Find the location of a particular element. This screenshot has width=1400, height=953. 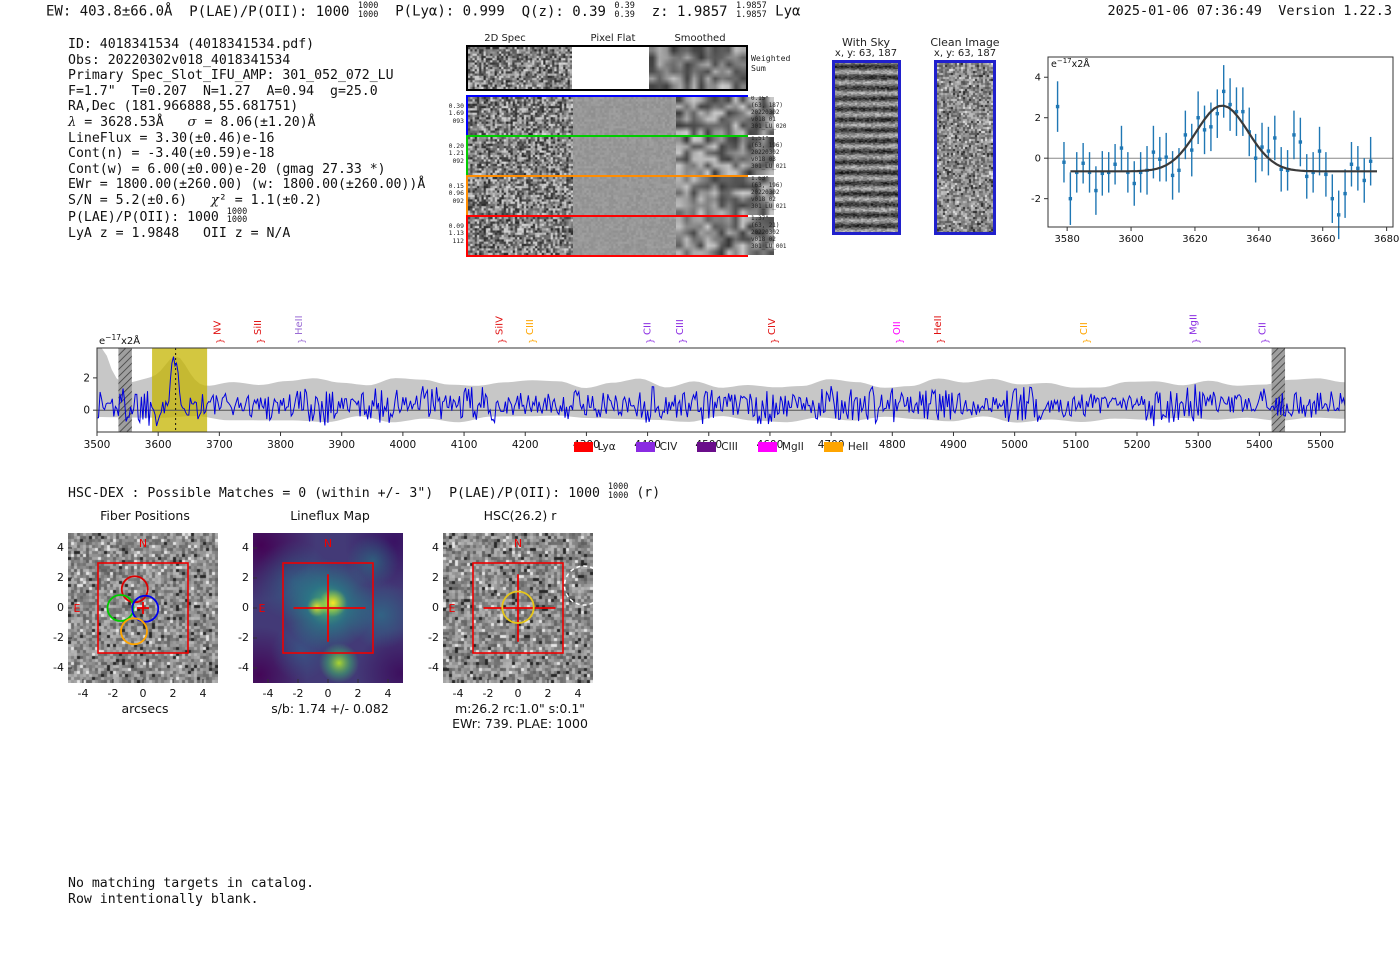

info-line-12: LyA z = 1.9848 OII z = N/A is located at coordinates (246, 234).